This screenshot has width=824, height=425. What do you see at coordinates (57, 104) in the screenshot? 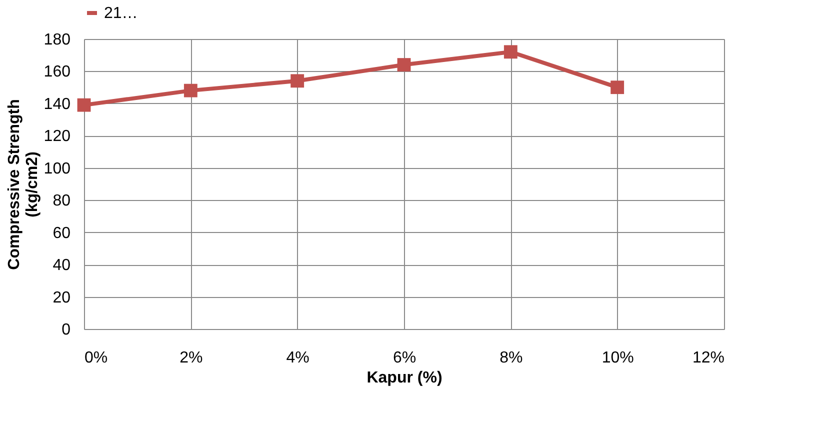
I see `y-tick-label: 140` at bounding box center [57, 104].